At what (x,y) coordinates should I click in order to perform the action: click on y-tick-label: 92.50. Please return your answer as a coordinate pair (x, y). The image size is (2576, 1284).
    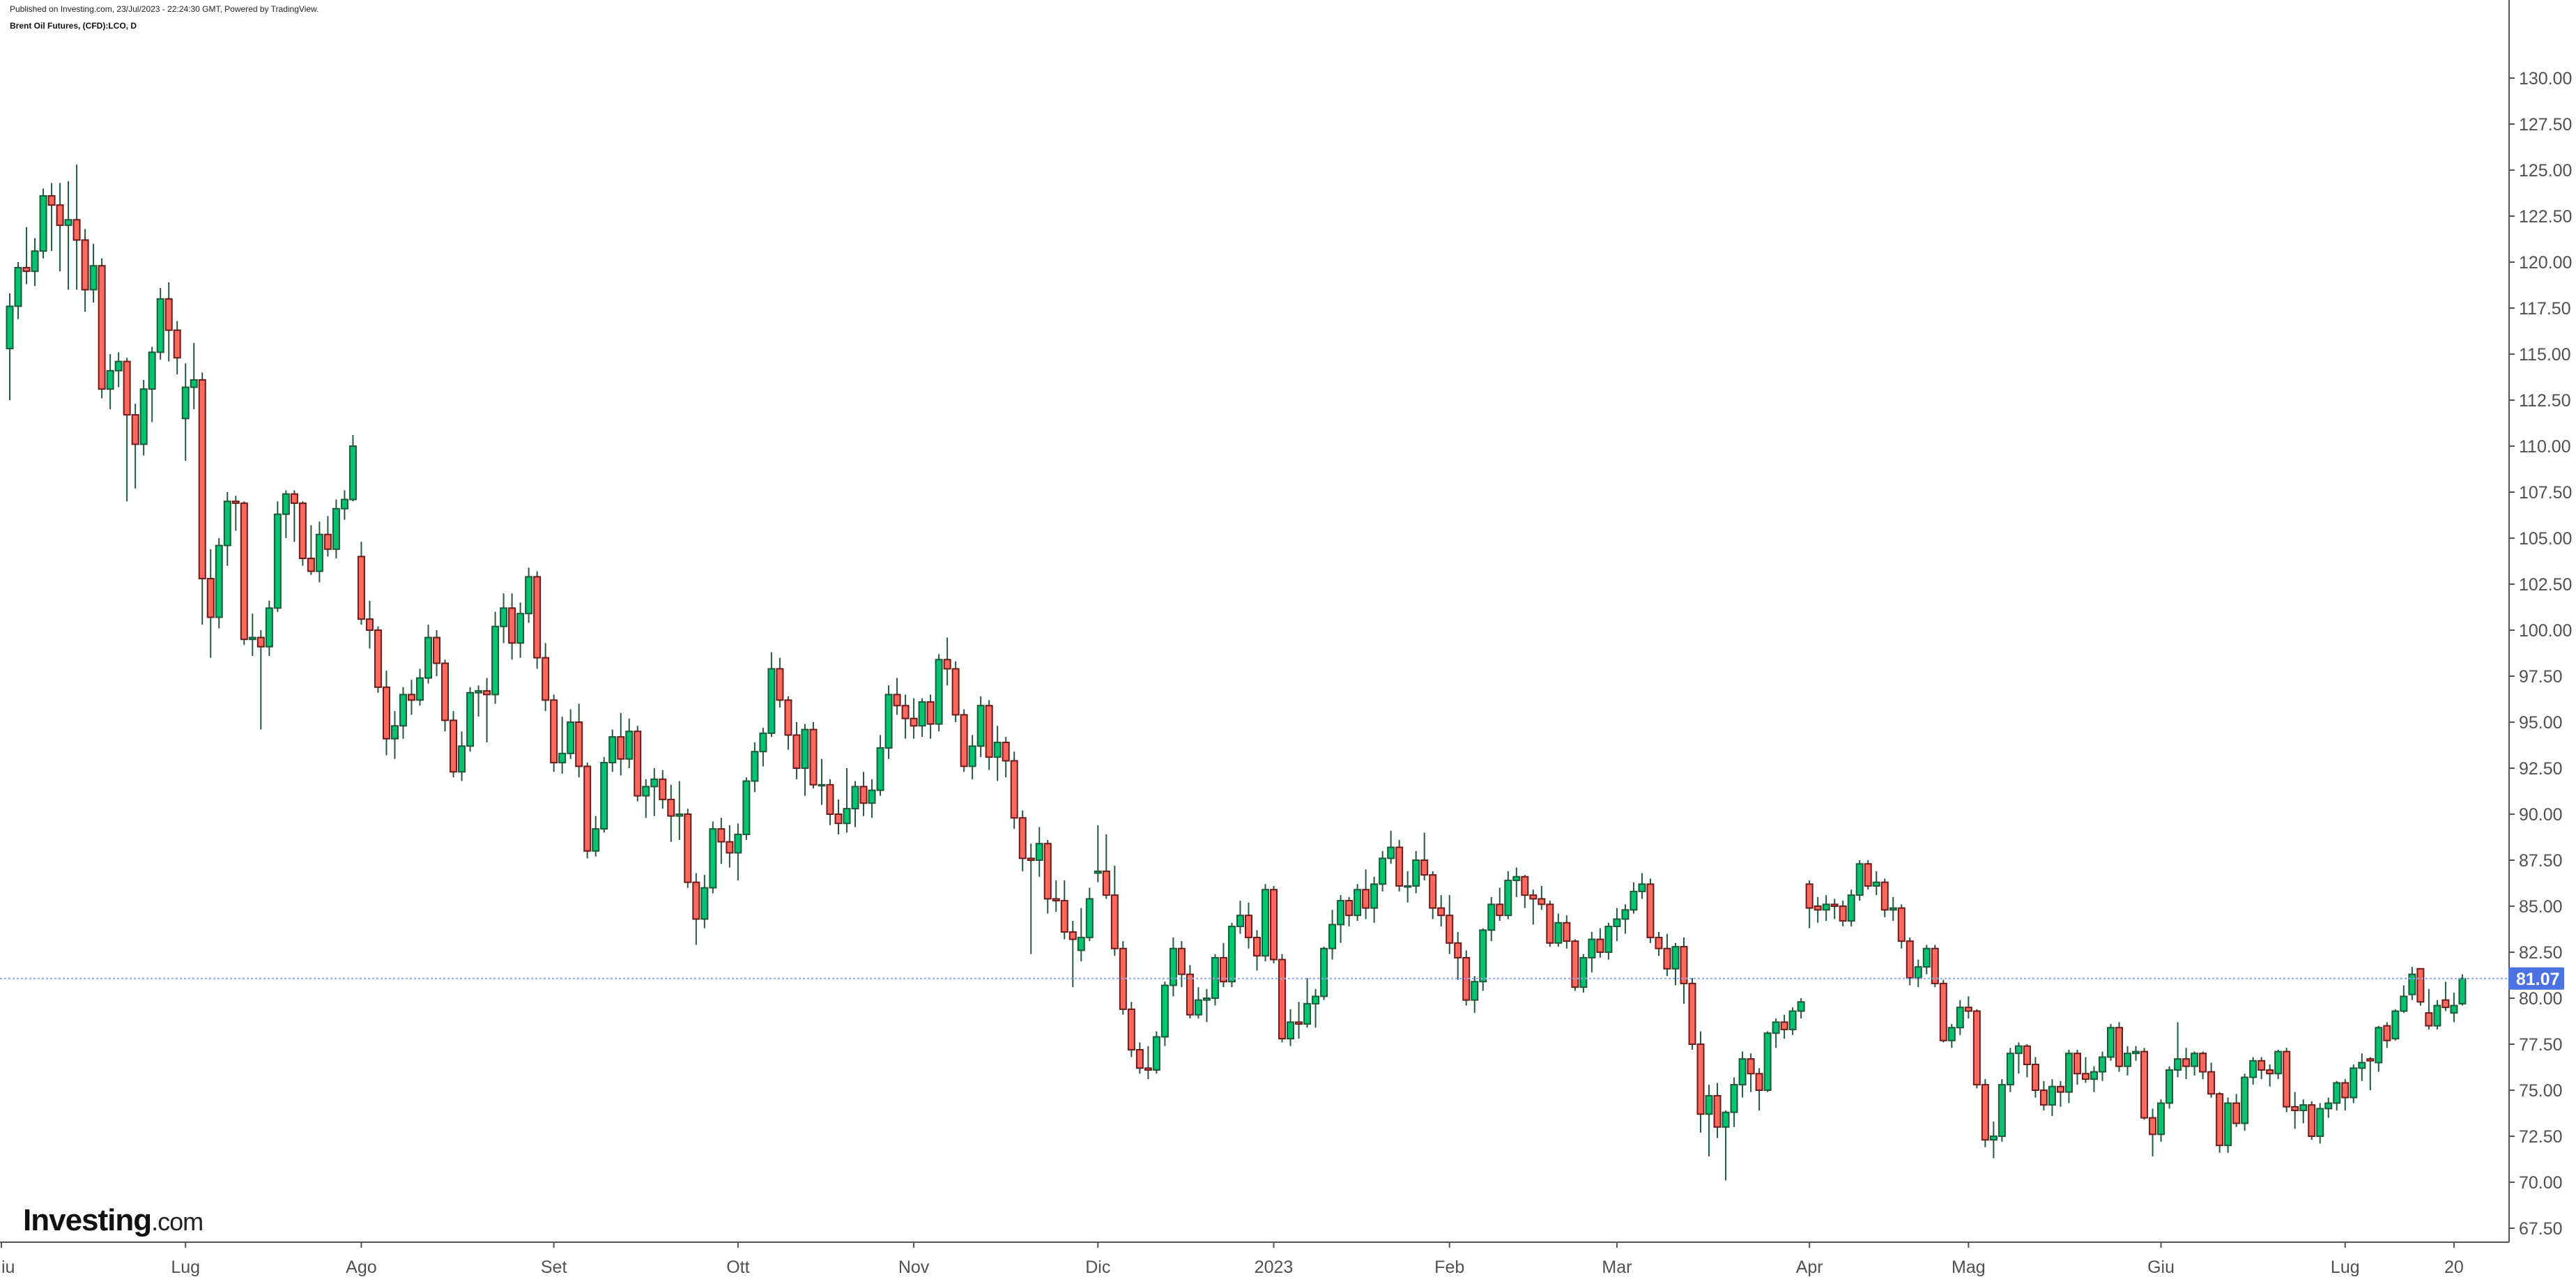
    Looking at the image, I should click on (2541, 769).